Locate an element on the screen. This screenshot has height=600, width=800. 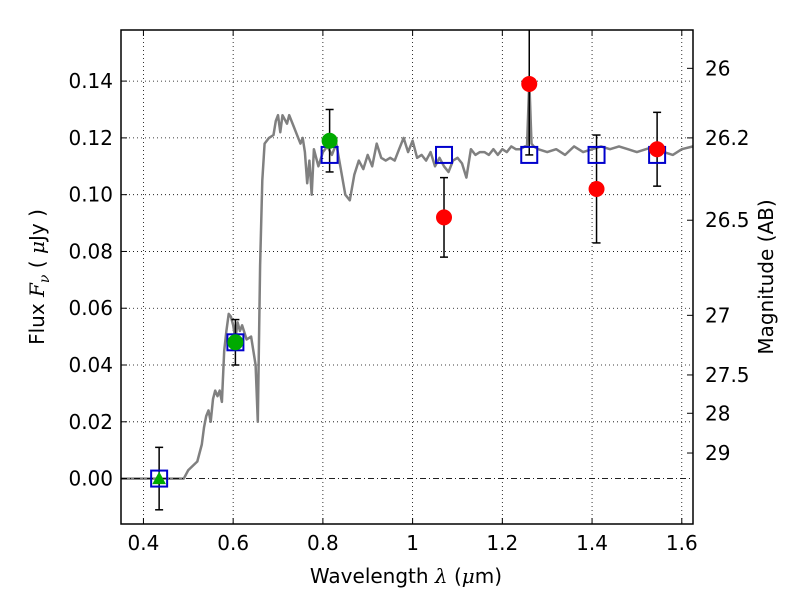
y-tick-label: 0.06 is located at coordinates (90, 308).